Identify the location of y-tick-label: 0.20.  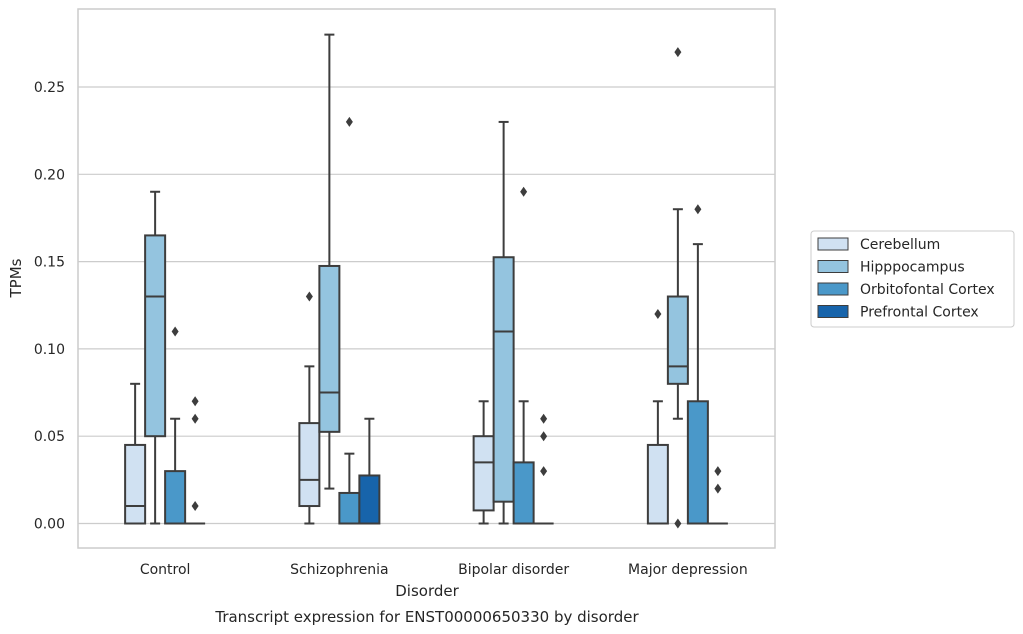
(49, 175).